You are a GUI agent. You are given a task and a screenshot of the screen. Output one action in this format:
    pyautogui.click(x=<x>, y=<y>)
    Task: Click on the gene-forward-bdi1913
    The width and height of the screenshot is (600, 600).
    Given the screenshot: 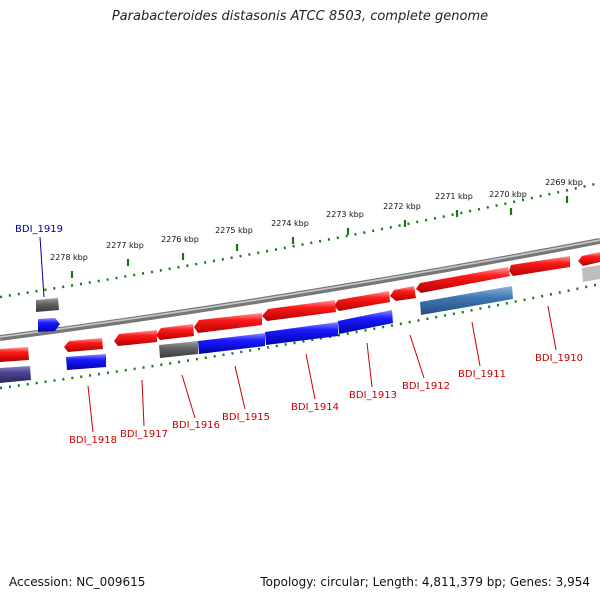 What is the action you would take?
    pyautogui.click(x=362, y=301)
    